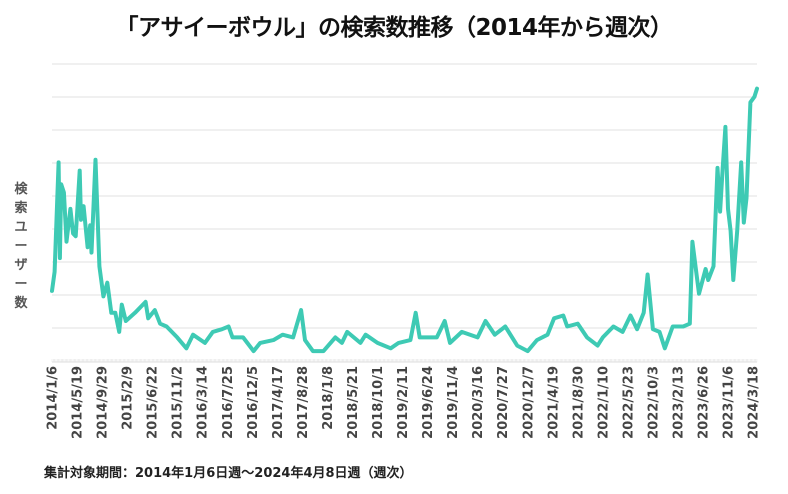  What do you see at coordinates (394, 28) in the screenshot?
I see `chart-title: 「アサイーボウル」の検索数推移（2014年から週次）` at bounding box center [394, 28].